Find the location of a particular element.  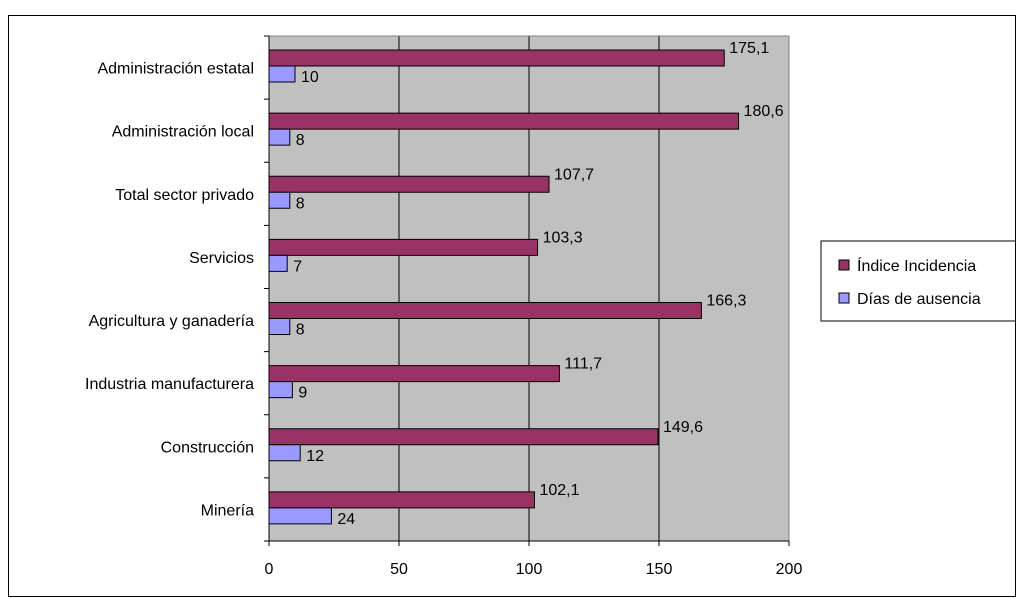

data-label-dias-de-ausencia: 9 is located at coordinates (302, 393).